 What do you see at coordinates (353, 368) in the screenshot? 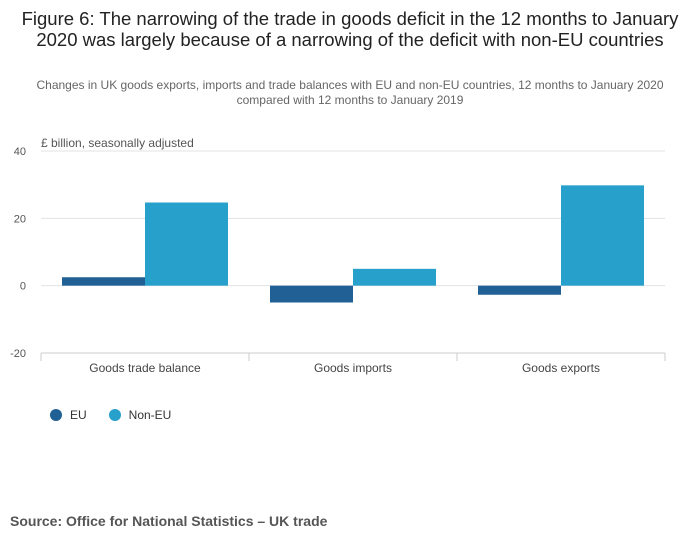
I see `x-tick-label: Goods imports` at bounding box center [353, 368].